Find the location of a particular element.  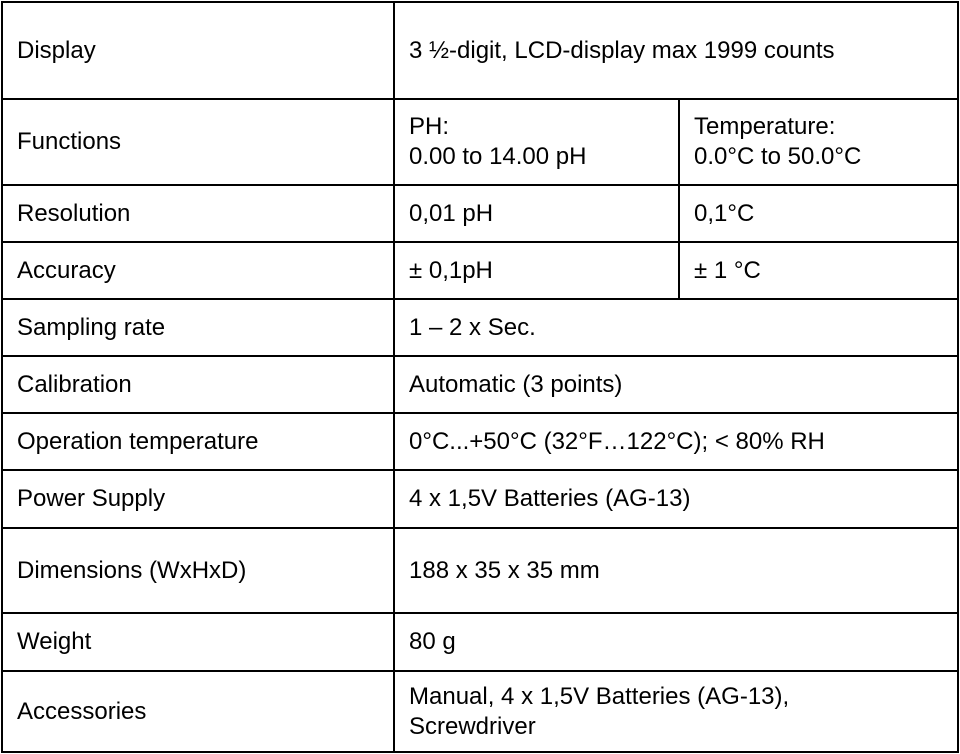

accessories-line-2: Screwdriver is located at coordinates (472, 726).